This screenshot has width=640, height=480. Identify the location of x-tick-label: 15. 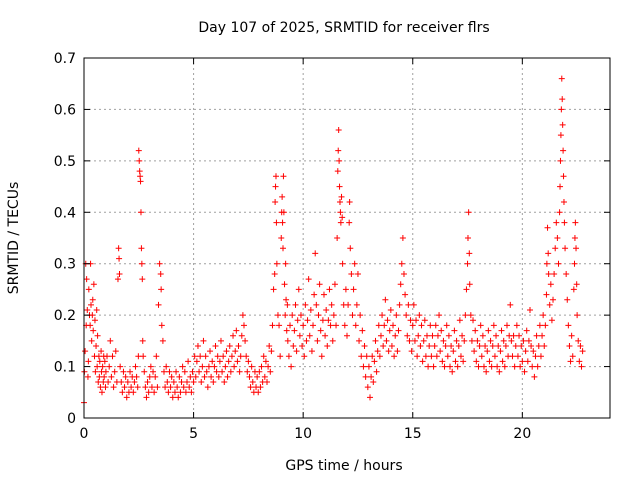
(413, 434).